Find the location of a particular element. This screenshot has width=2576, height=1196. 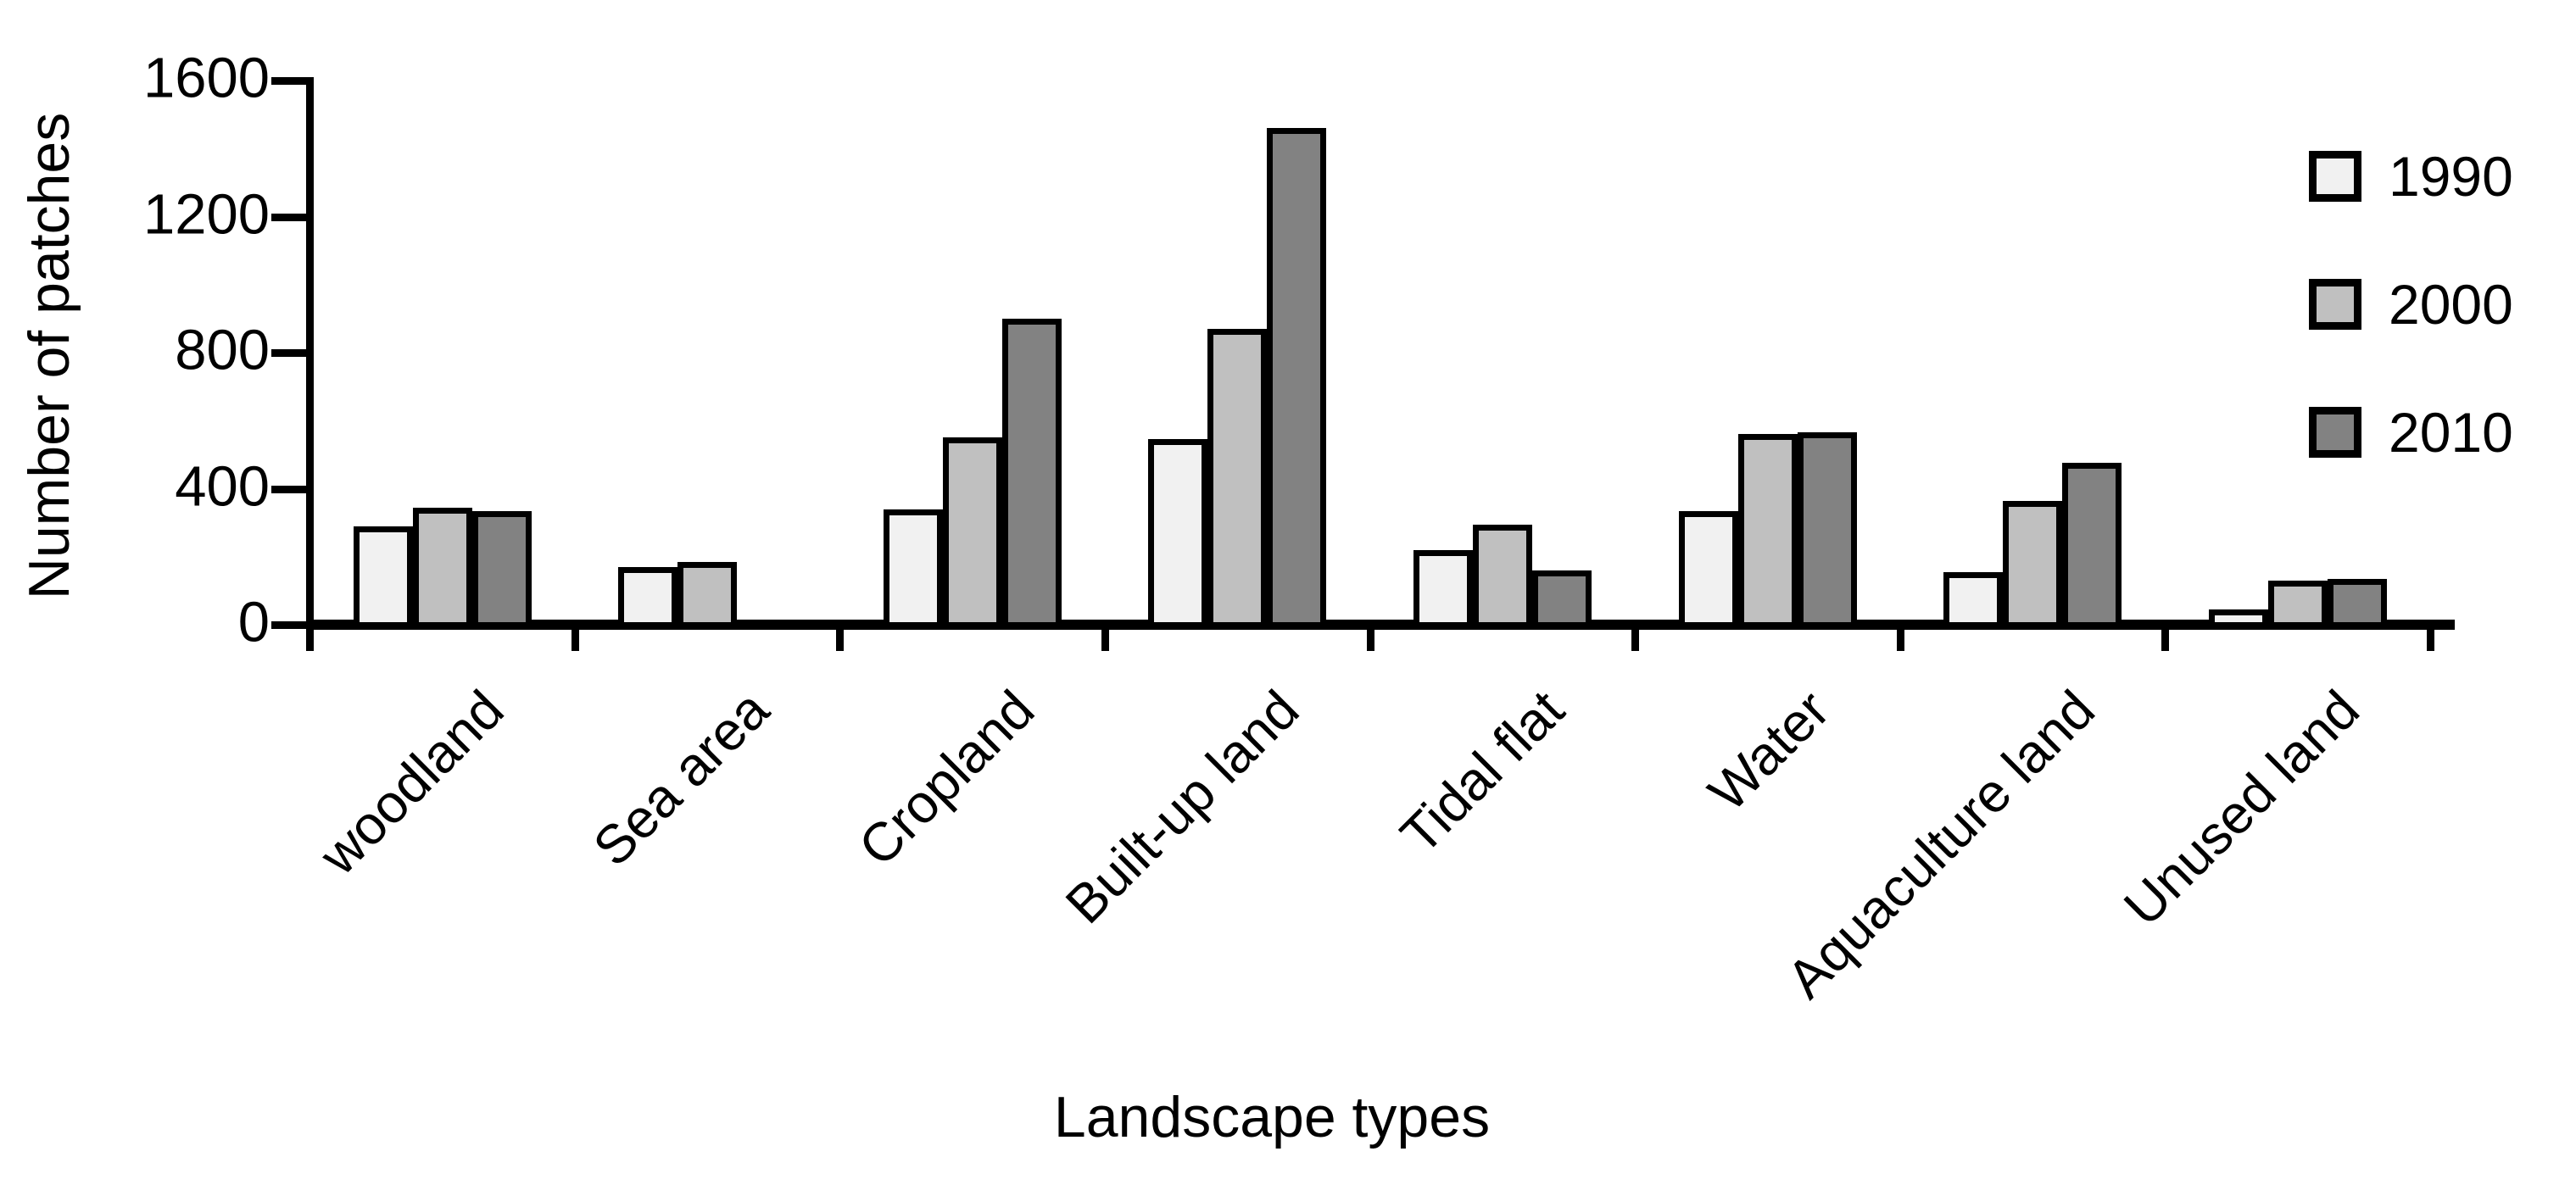

y-tick-label-800: 800 is located at coordinates (222, 350).